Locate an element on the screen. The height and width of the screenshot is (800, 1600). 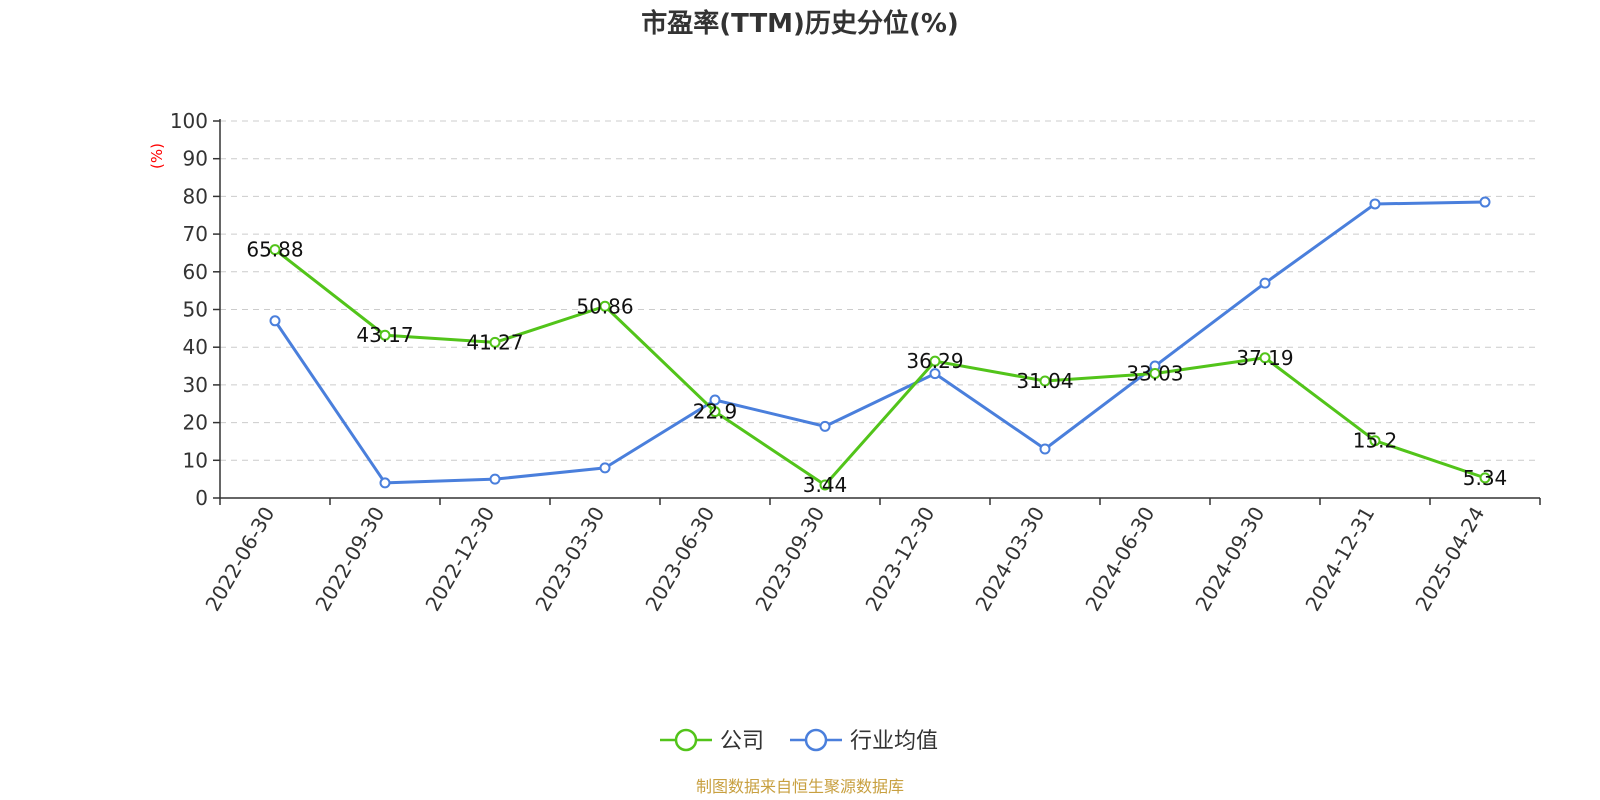
data-label-company: 15.2 is located at coordinates (1375, 441).